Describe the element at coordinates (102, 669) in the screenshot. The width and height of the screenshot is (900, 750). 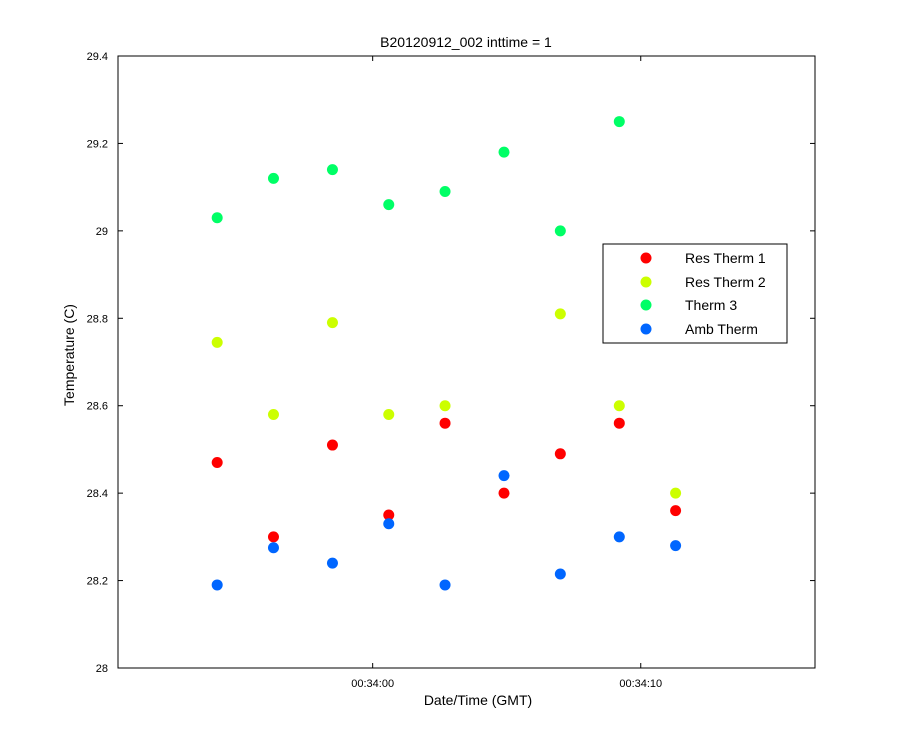
I see `y-tick-label: 28` at that location.